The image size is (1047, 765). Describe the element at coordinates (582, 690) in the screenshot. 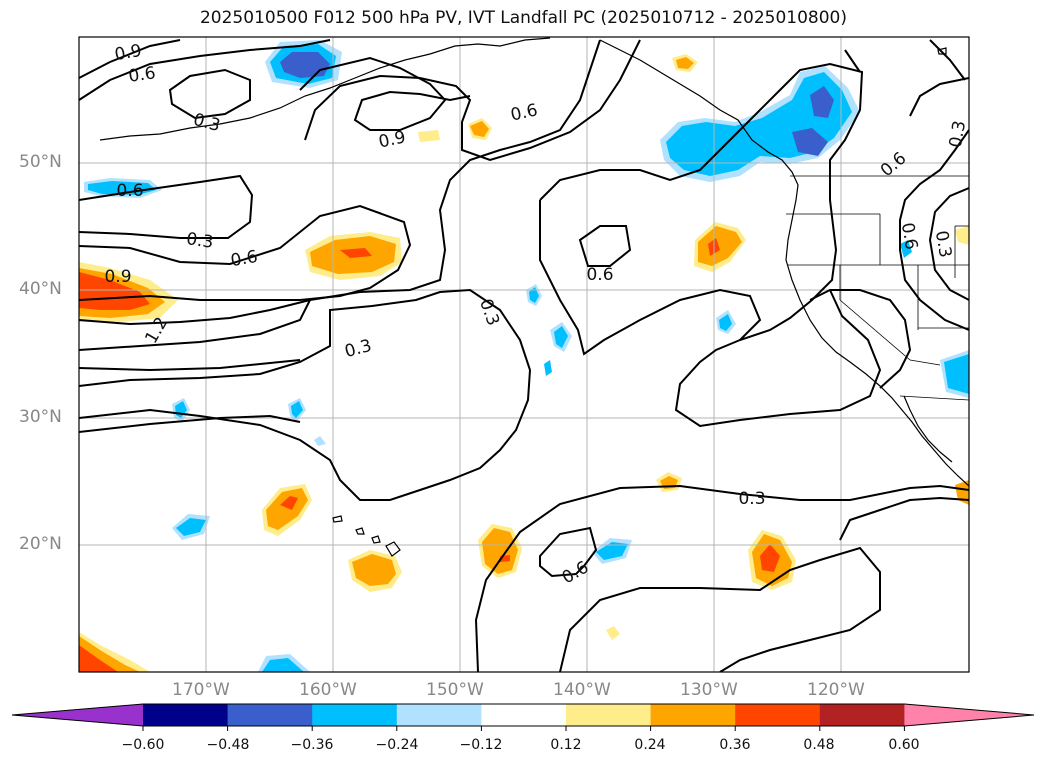

I see `lon-label-140w: 140°W` at that location.